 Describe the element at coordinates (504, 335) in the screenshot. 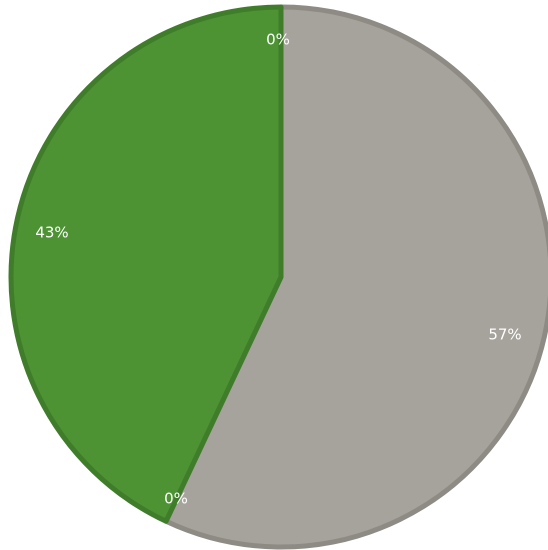

I see `slice-label-0: 57%` at that location.